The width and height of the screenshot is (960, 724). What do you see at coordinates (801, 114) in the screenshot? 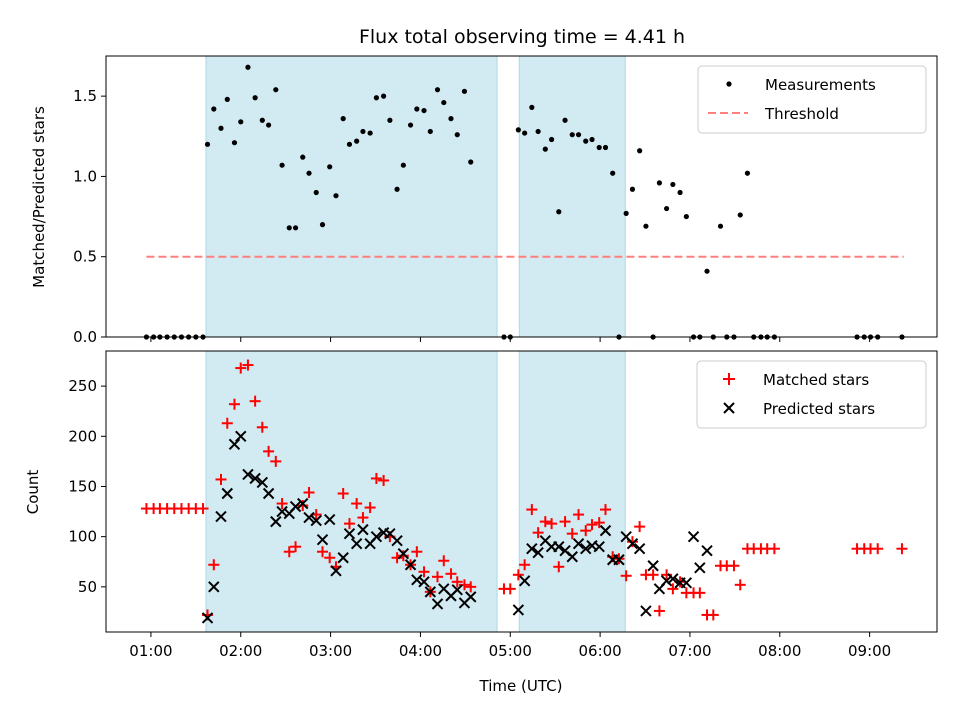
I see `legend-label-threshold: Threshold` at bounding box center [801, 114].